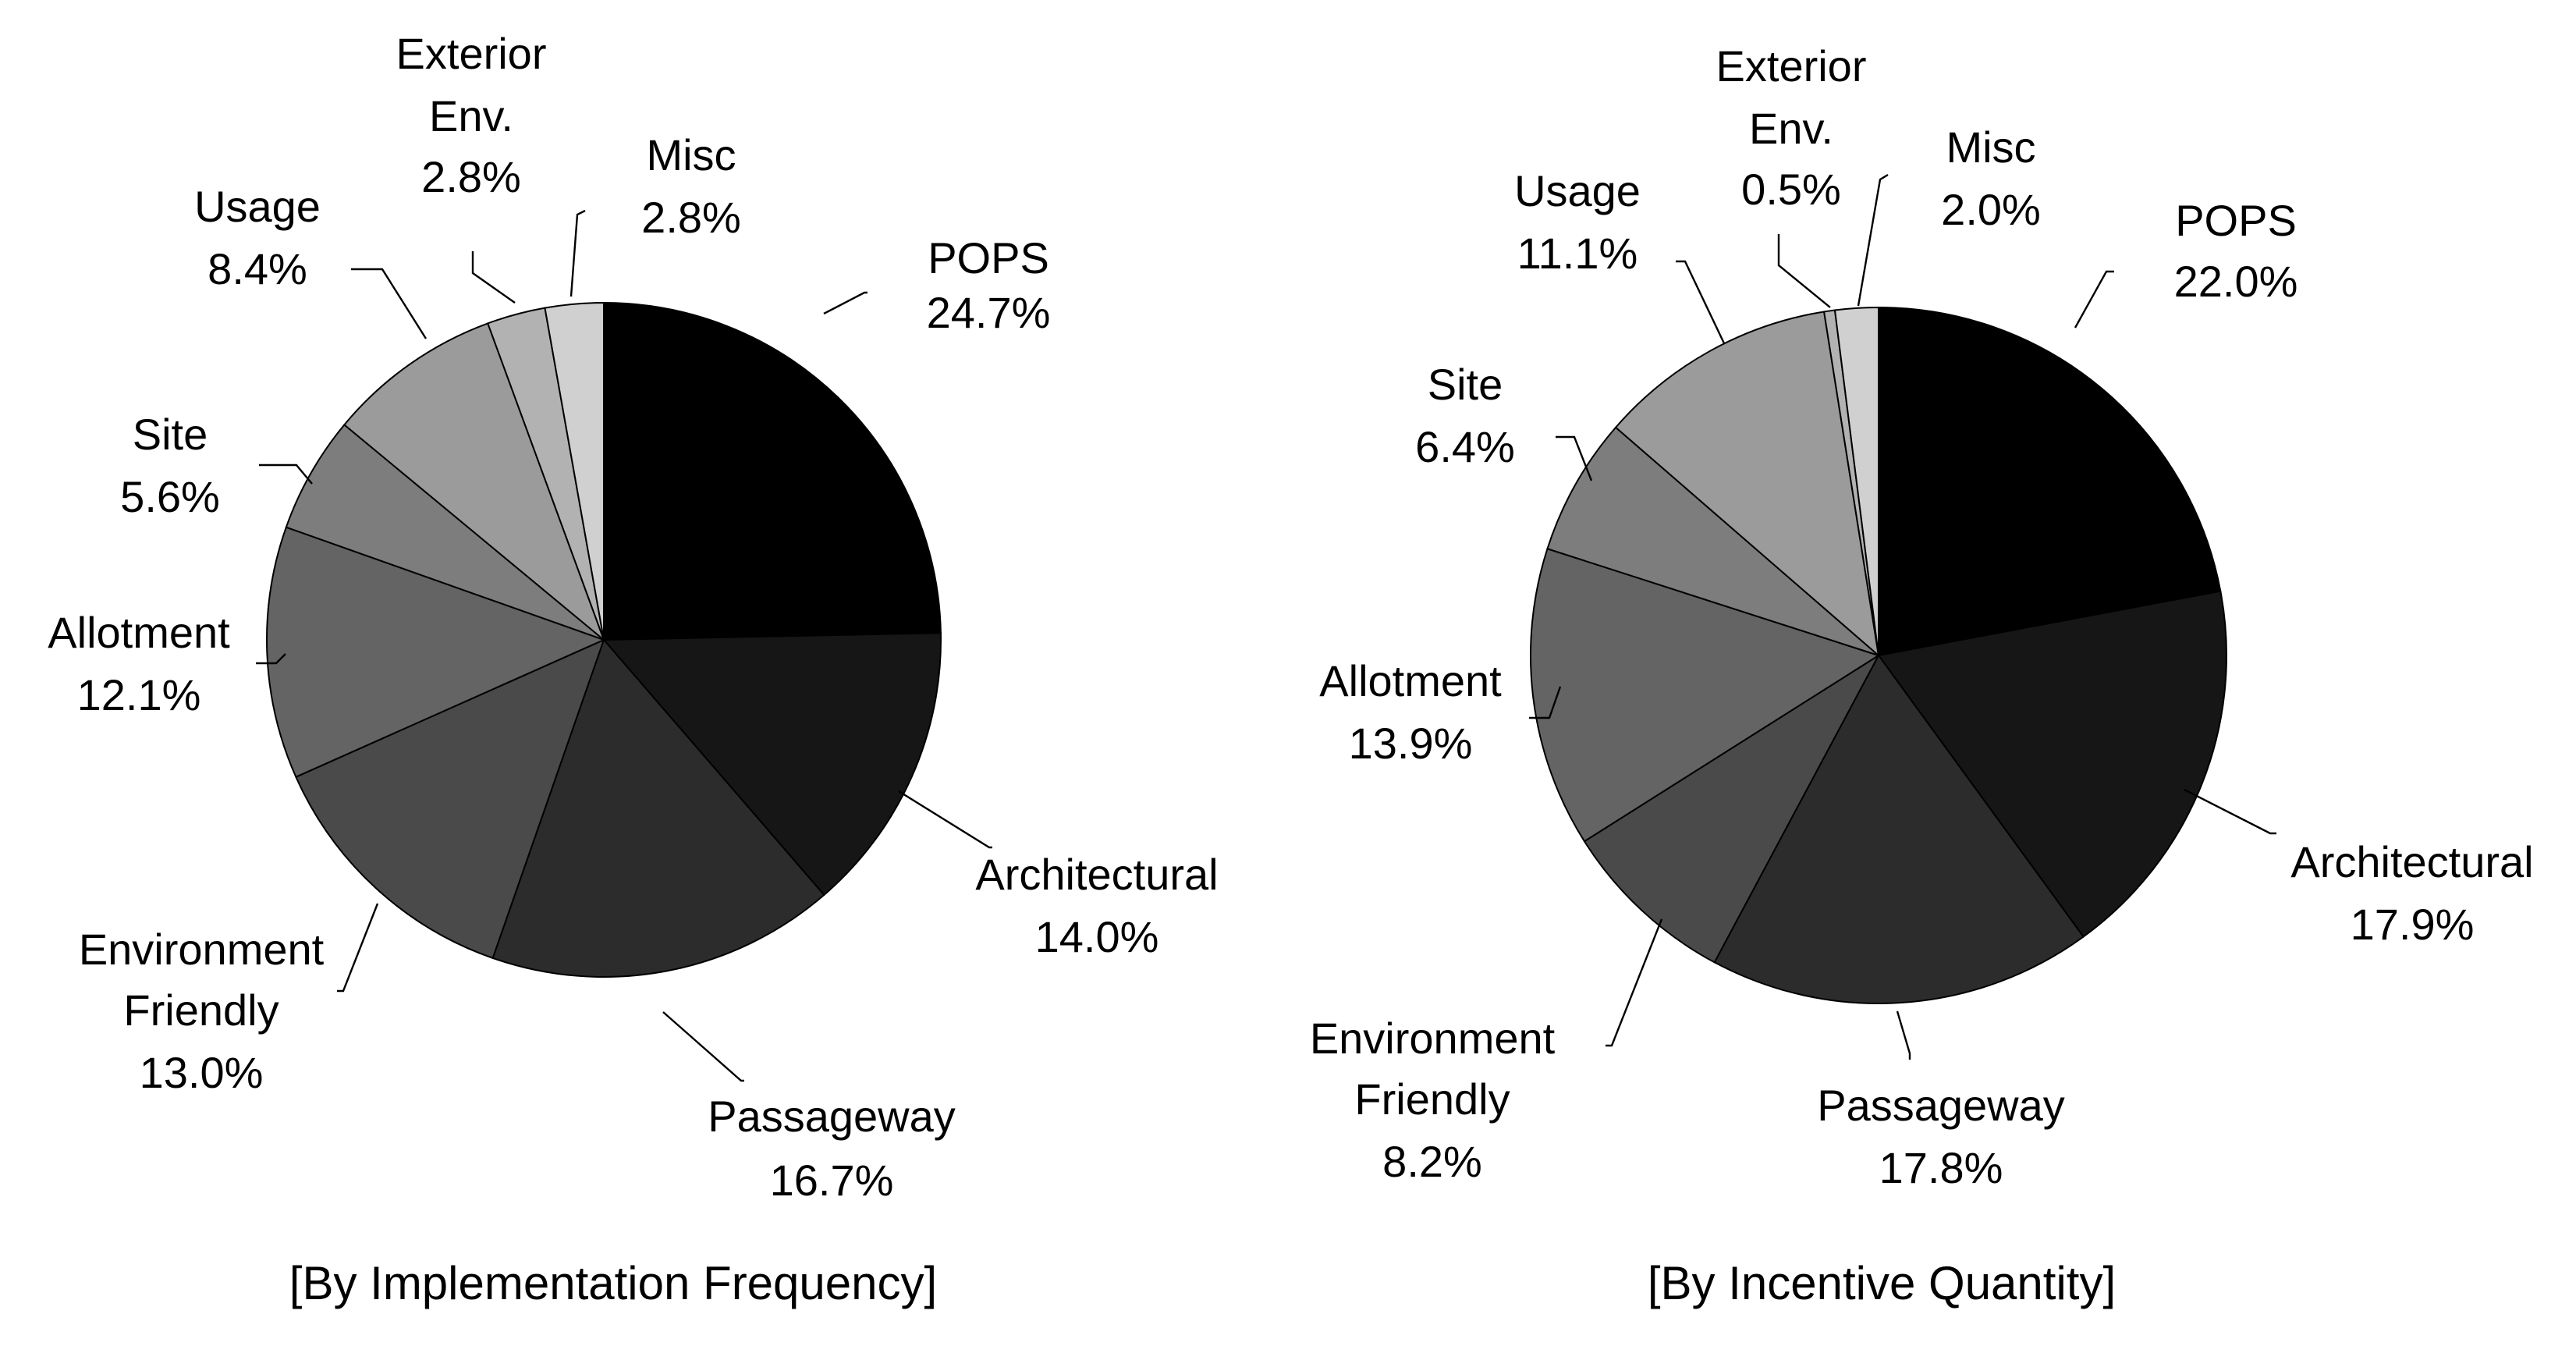 Image resolution: width=2576 pixels, height=1346 pixels. Describe the element at coordinates (1465, 416) in the screenshot. I see `label-site: Site 6.4%` at that location.